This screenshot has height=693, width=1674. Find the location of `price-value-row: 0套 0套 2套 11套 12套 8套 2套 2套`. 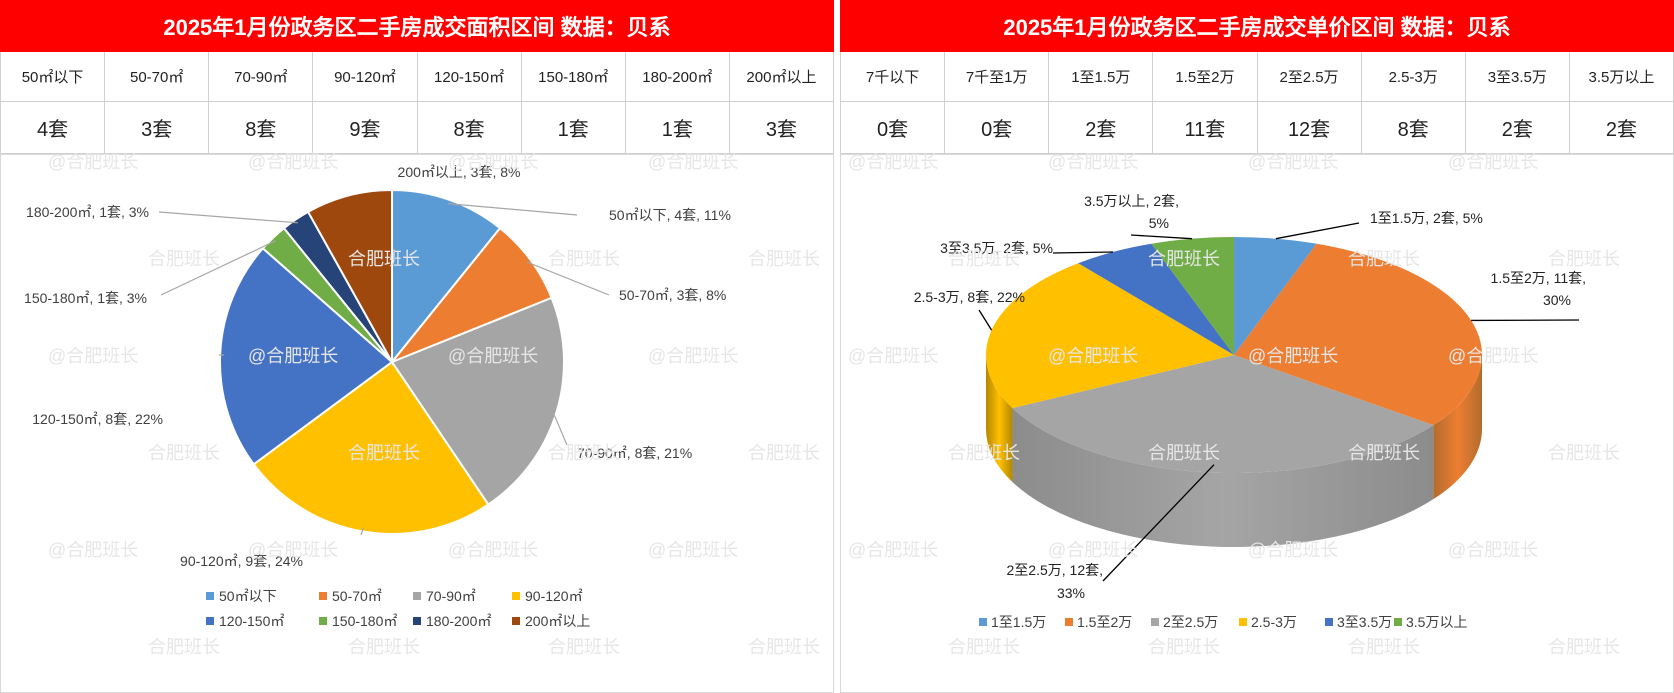

price-value-row: 0套 0套 2套 11套 12套 8套 2套 2套 is located at coordinates (1257, 128).